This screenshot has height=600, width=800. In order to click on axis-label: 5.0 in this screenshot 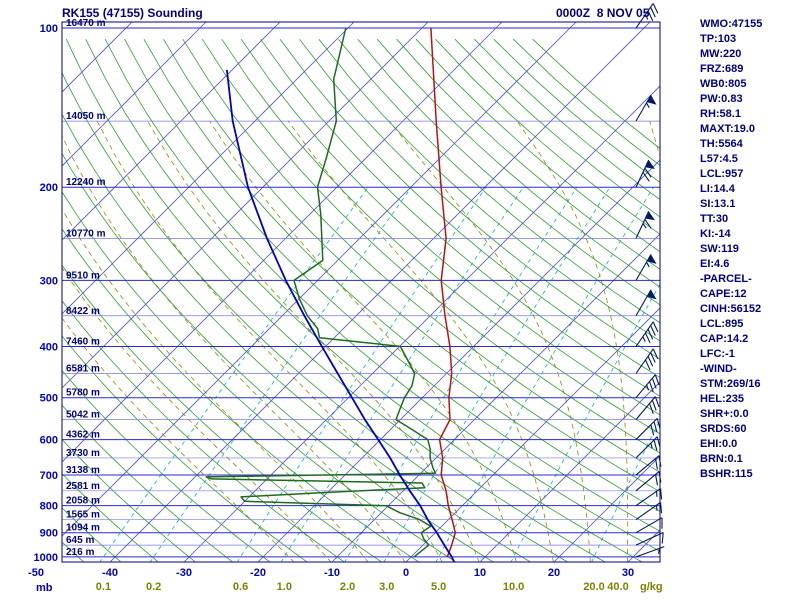, I will do `click(438, 587)`.